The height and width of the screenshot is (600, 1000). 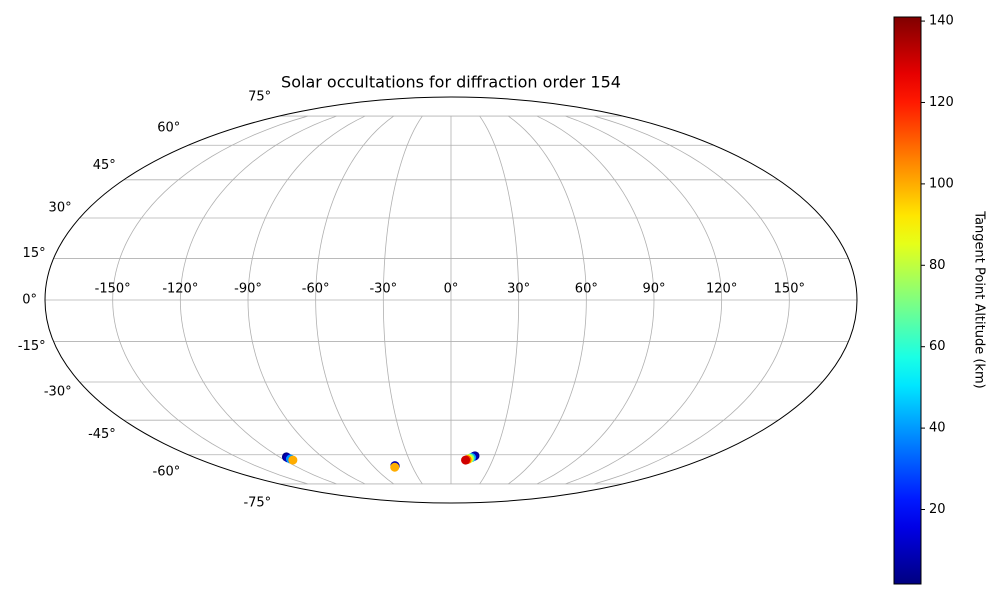 What do you see at coordinates (941, 21) in the screenshot?
I see `colorbar-tick-label: 140` at bounding box center [941, 21].